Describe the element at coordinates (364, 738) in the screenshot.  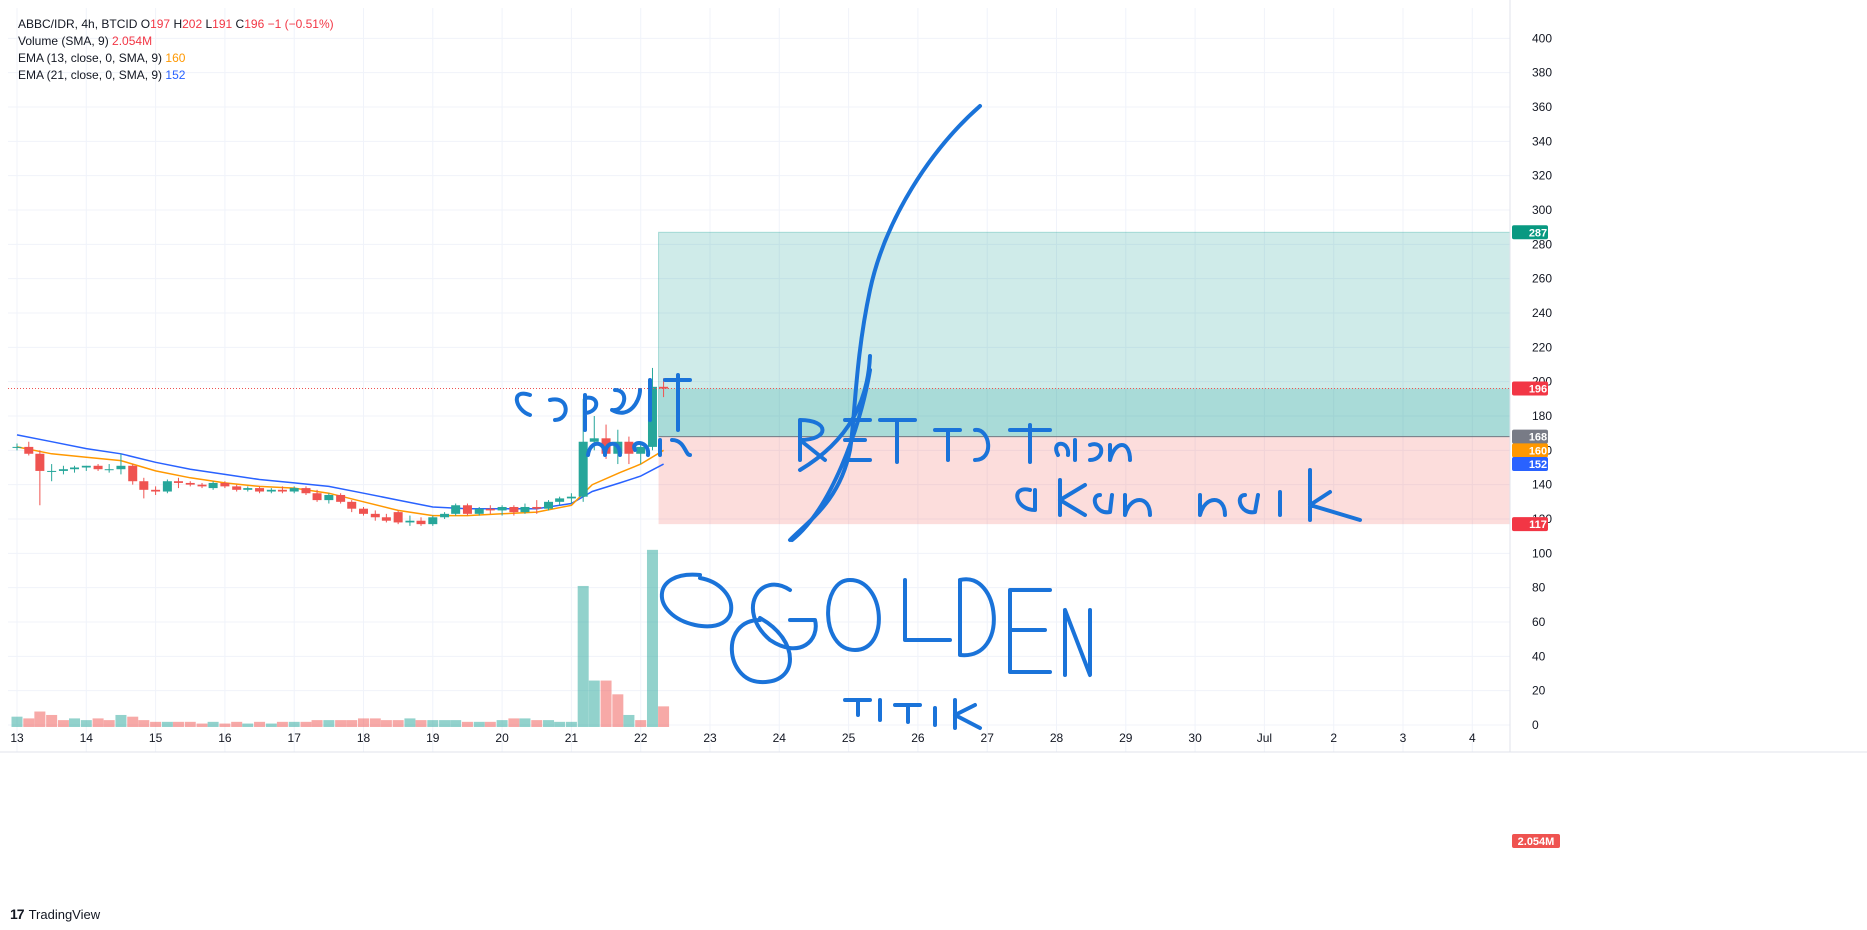
I see `time-tick-label: 18` at that location.